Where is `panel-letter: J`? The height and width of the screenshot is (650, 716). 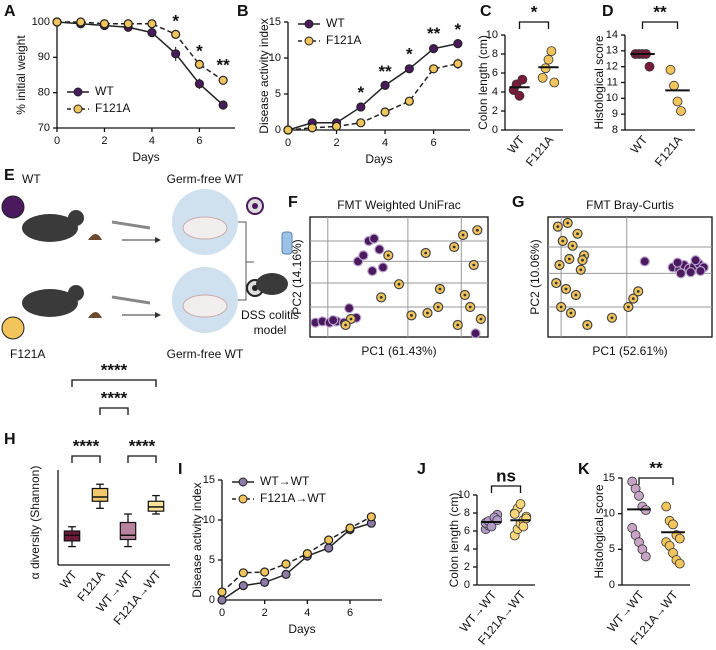
panel-letter: J is located at coordinates (421, 469).